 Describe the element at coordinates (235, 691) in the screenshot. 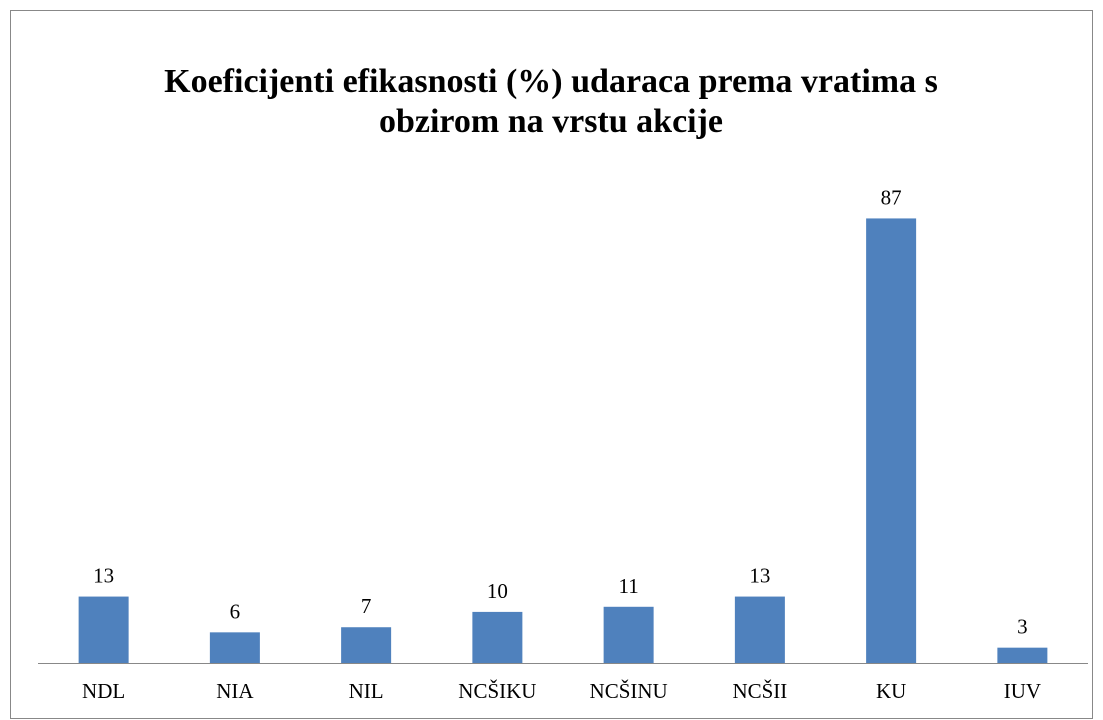

I see `x-tick-label: NIA` at that location.